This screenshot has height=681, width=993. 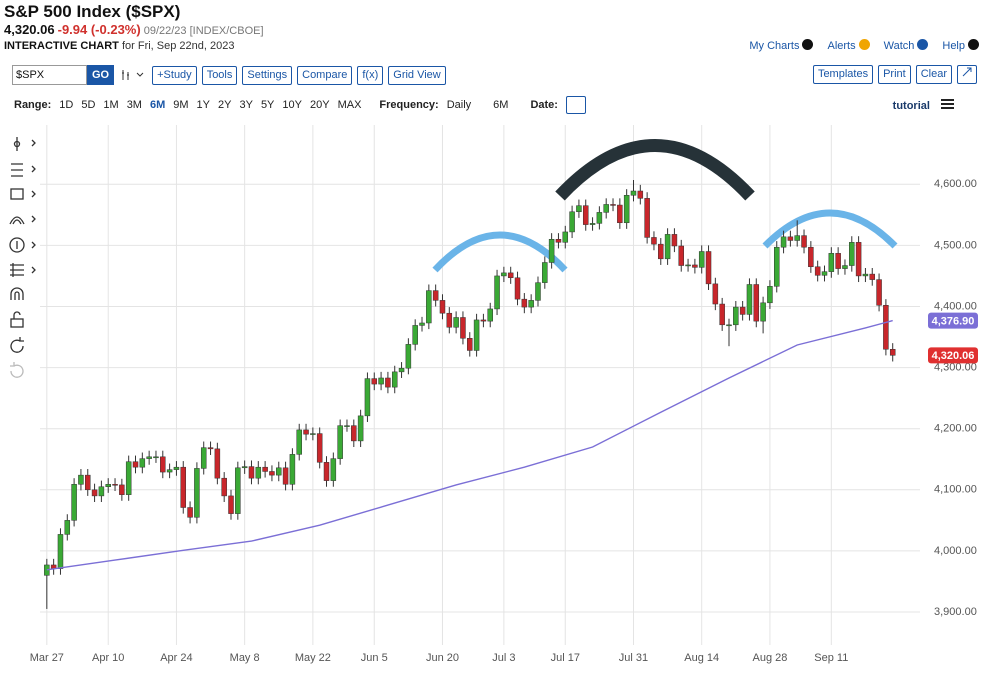 I want to click on tutorial: tutorial, so click(x=924, y=105).